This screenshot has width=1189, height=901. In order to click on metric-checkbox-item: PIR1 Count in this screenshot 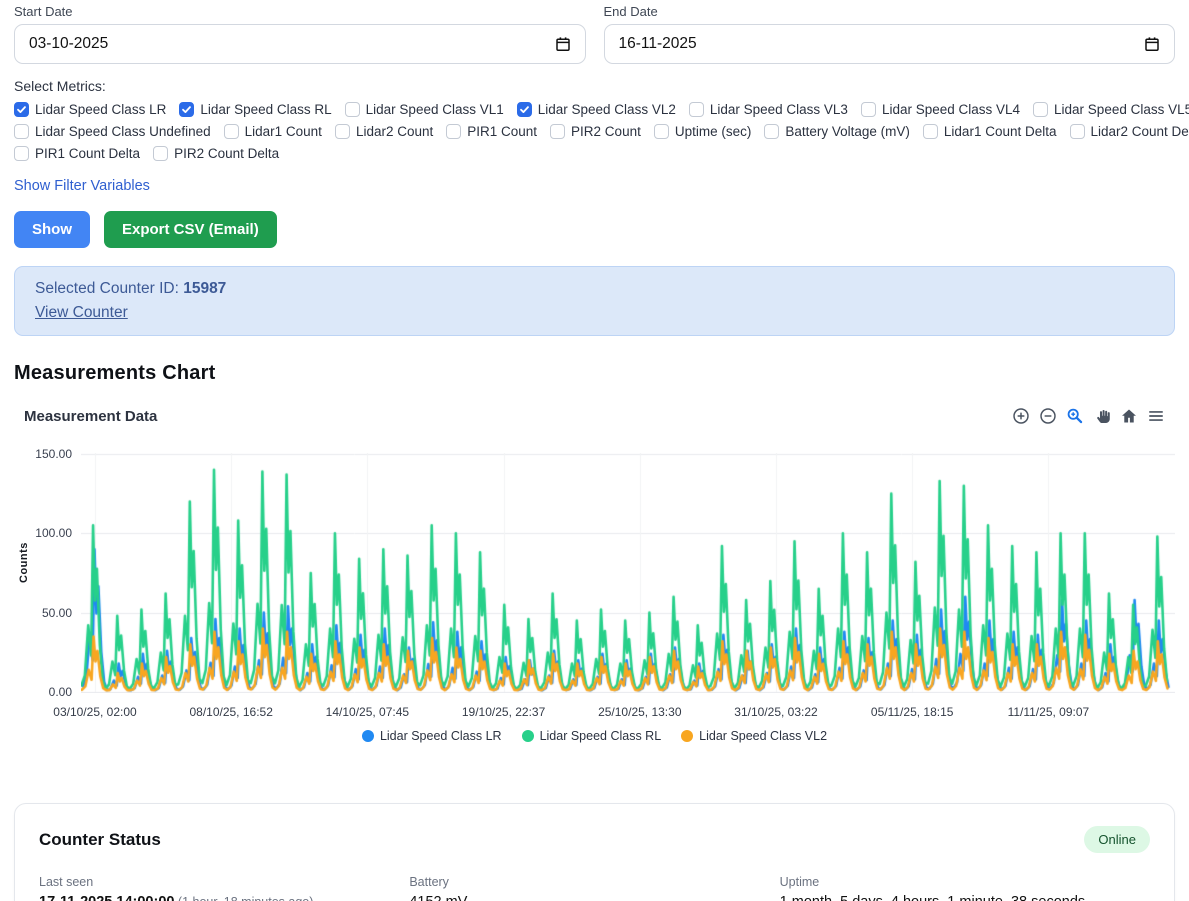, I will do `click(491, 131)`.